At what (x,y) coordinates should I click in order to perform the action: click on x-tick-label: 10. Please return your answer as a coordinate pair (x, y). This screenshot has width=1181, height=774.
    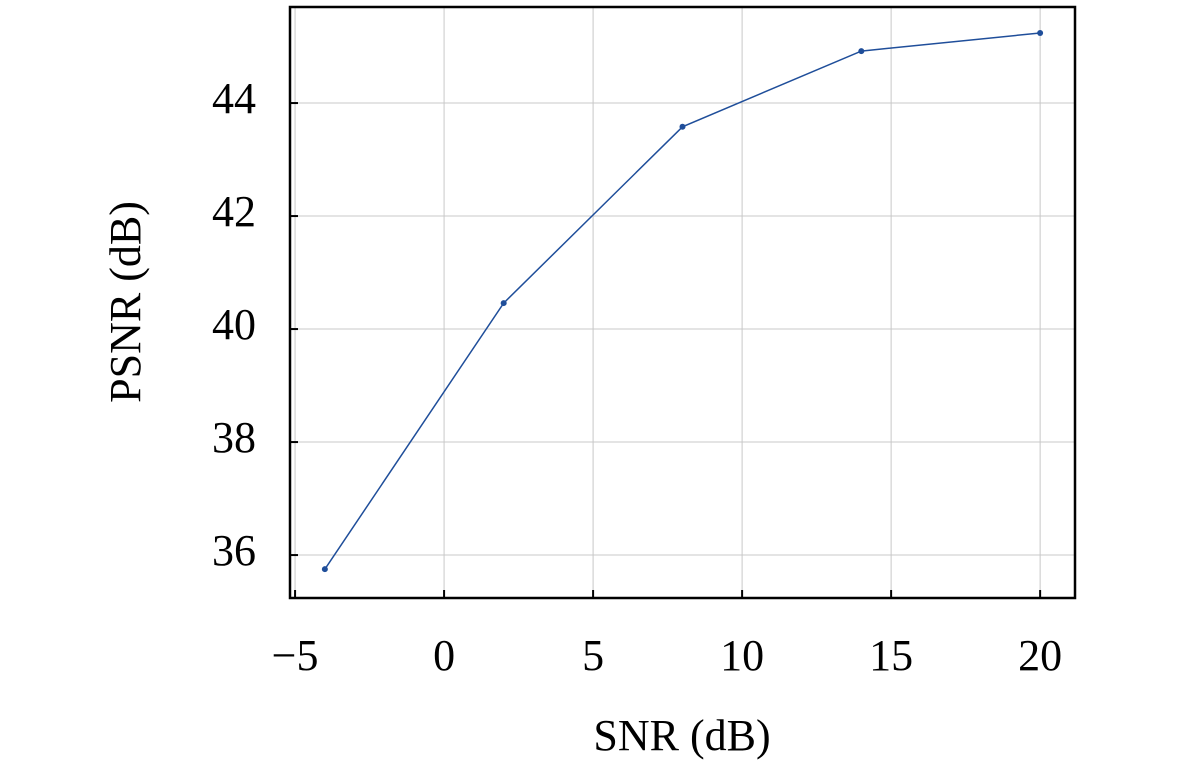
    Looking at the image, I should click on (742, 655).